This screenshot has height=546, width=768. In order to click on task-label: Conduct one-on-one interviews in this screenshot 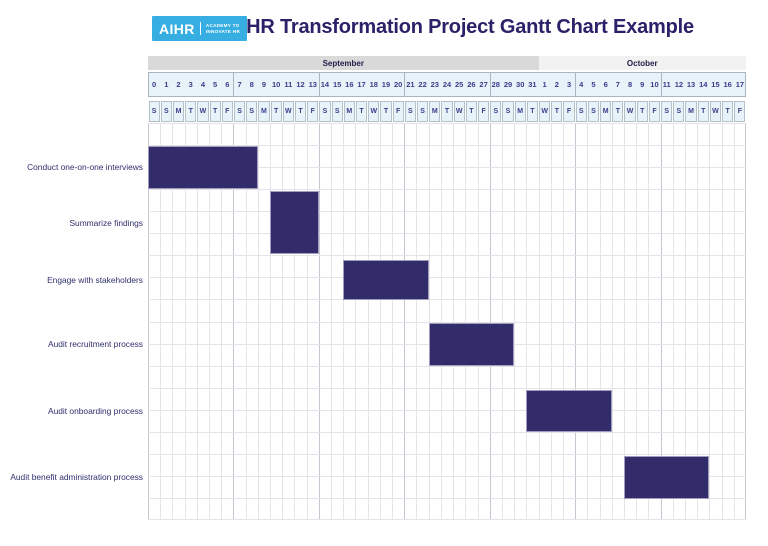, I will do `click(85, 167)`.